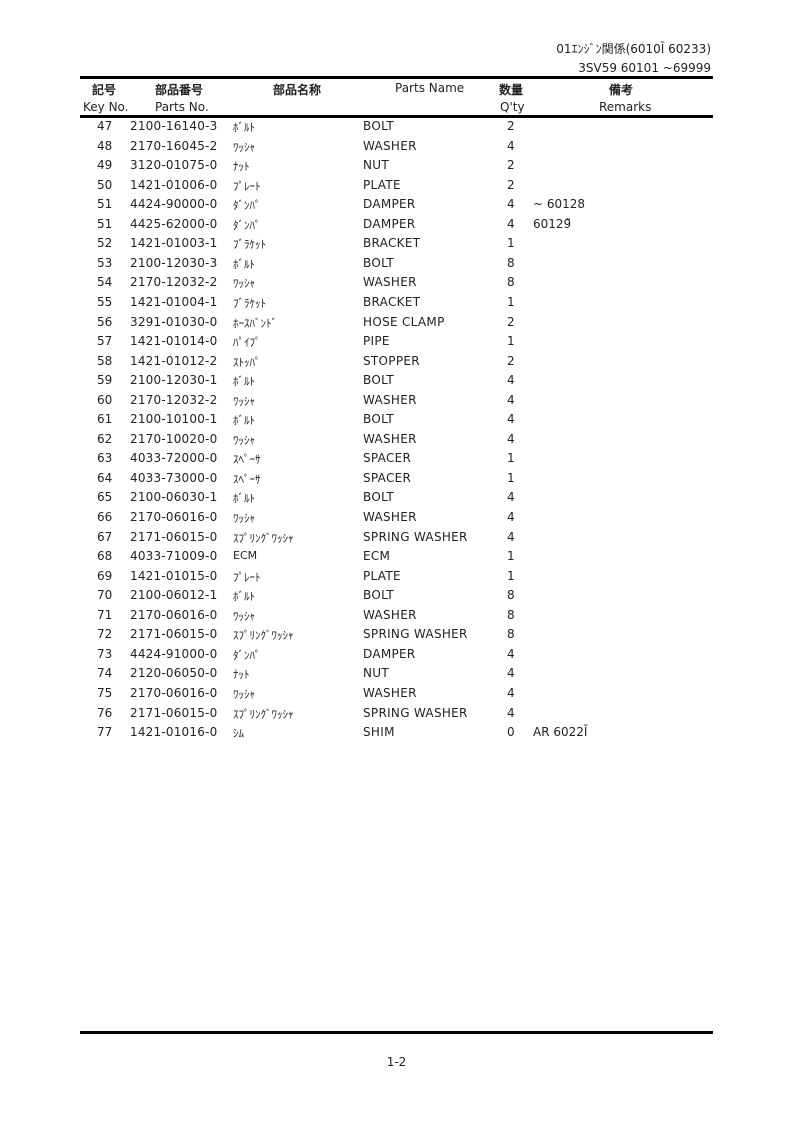 The image size is (793, 1122). I want to click on part-name-en: BRACKET, so click(392, 301).